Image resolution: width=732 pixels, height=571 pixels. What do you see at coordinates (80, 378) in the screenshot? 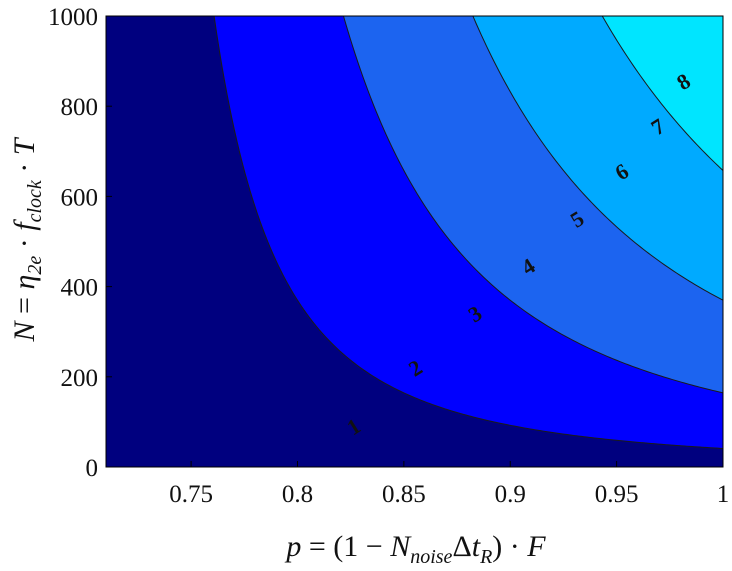
I see `y-tick-label: 200` at bounding box center [80, 378].